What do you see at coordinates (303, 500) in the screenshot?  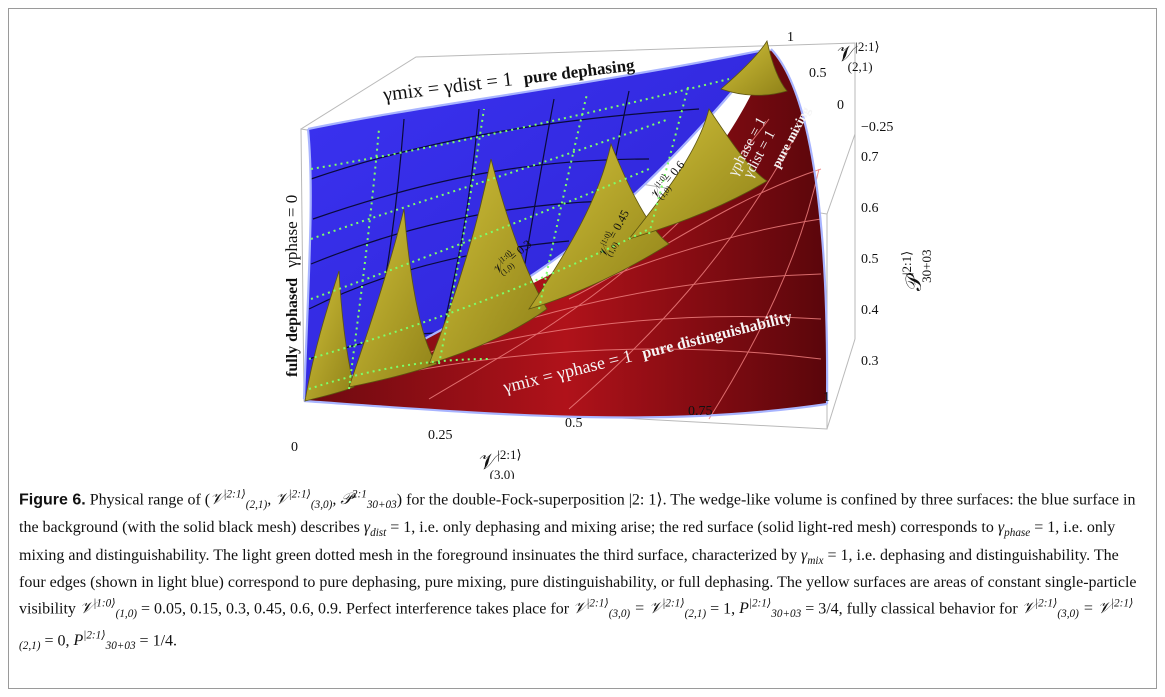 I see `math-v21: 𝒱|2:1⟩(2,1), 𝒱|2:1⟩(3,0), 𝒫2:130+03` at bounding box center [303, 500].